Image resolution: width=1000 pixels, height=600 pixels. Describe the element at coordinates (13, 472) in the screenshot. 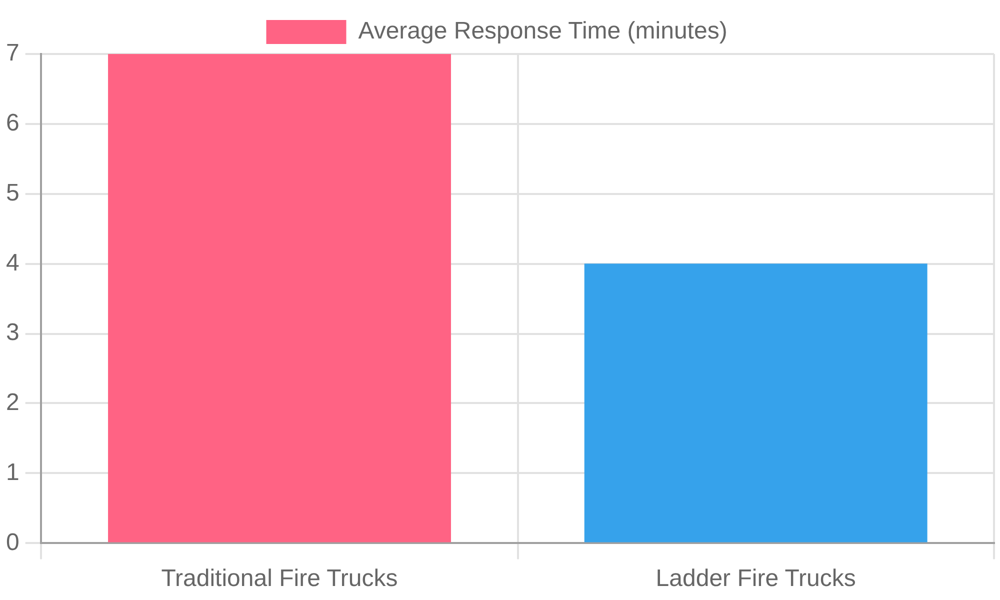

I see `y-tick-label: 1` at that location.